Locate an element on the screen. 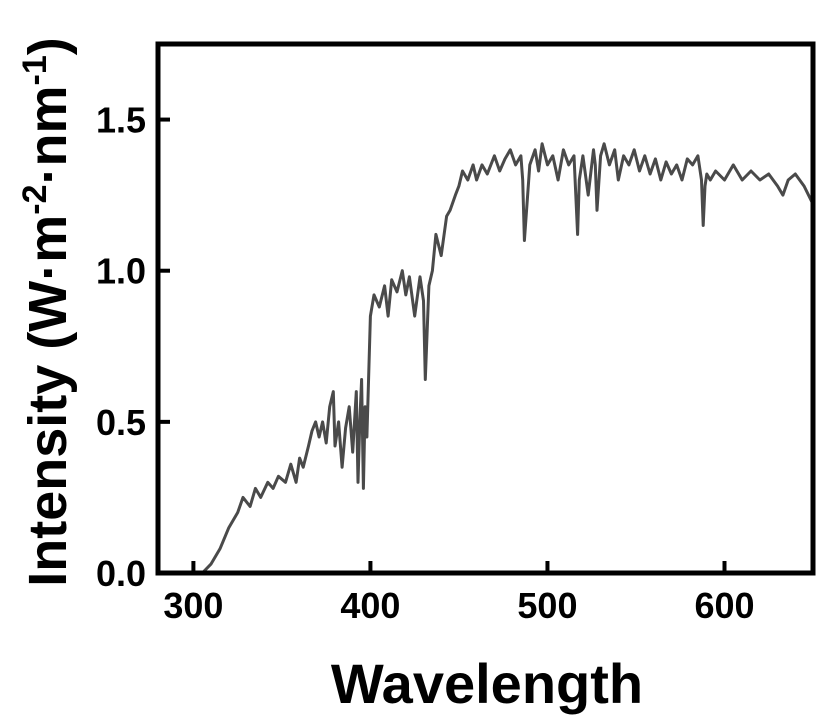  x-tick-label-600: 600 is located at coordinates (724, 605).